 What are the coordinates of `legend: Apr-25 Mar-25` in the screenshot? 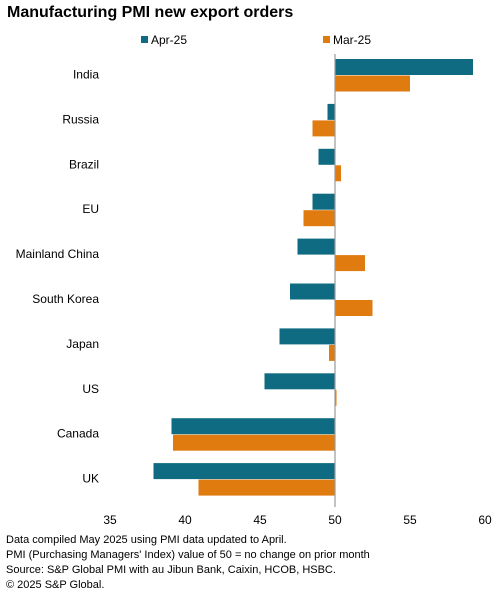 It's located at (256, 40).